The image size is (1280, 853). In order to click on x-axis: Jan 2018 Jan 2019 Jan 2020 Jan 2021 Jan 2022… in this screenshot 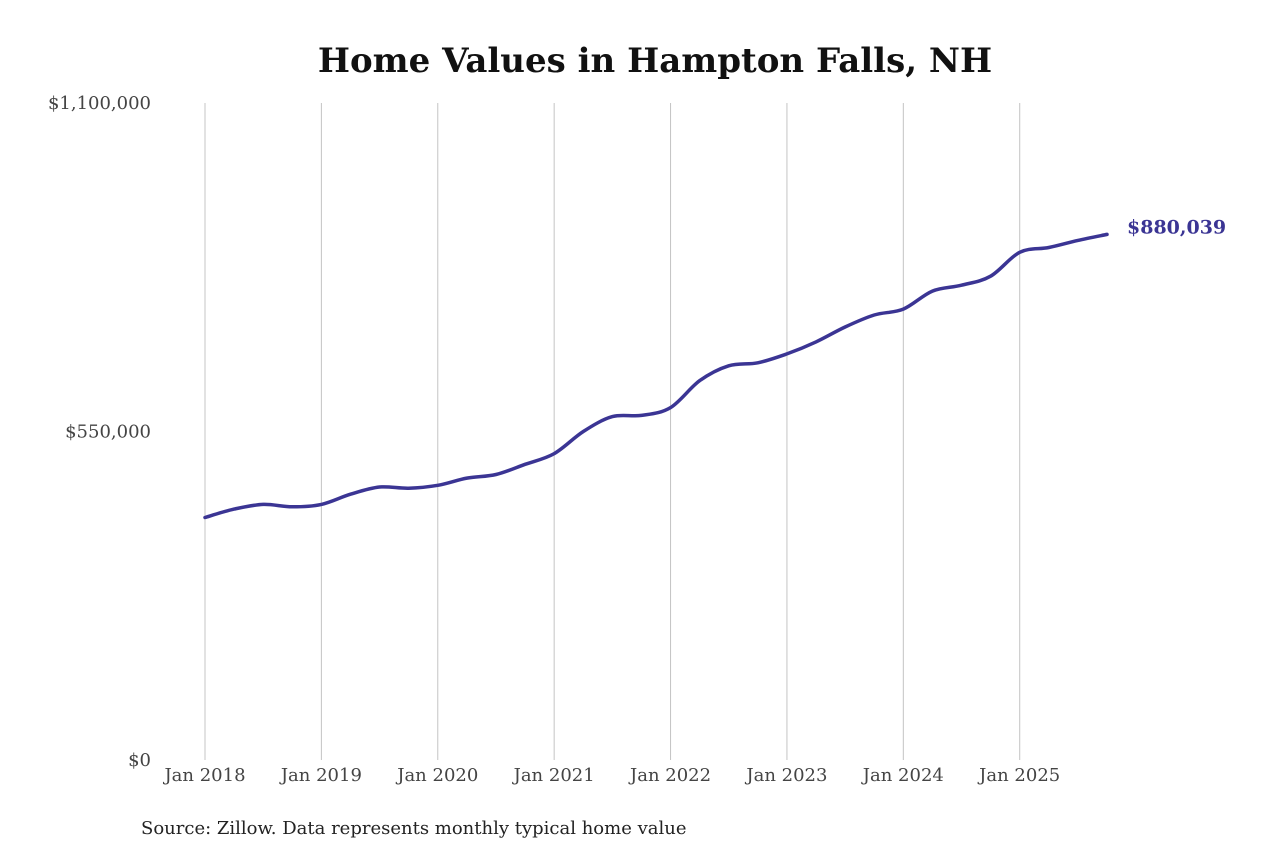, I will do `click(611, 775)`.